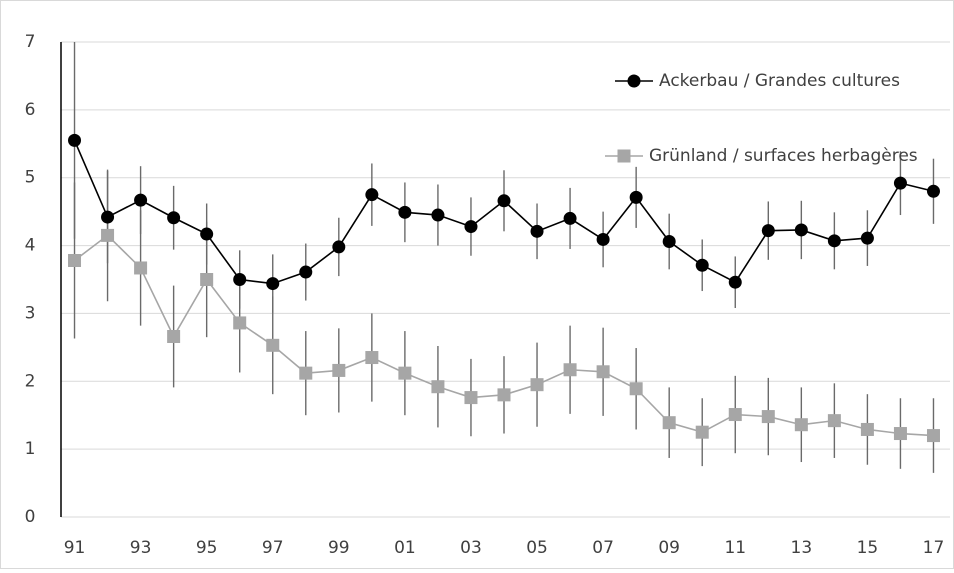 The width and height of the screenshot is (954, 573). What do you see at coordinates (30, 42) in the screenshot?
I see `y-tick-label: 7` at bounding box center [30, 42].